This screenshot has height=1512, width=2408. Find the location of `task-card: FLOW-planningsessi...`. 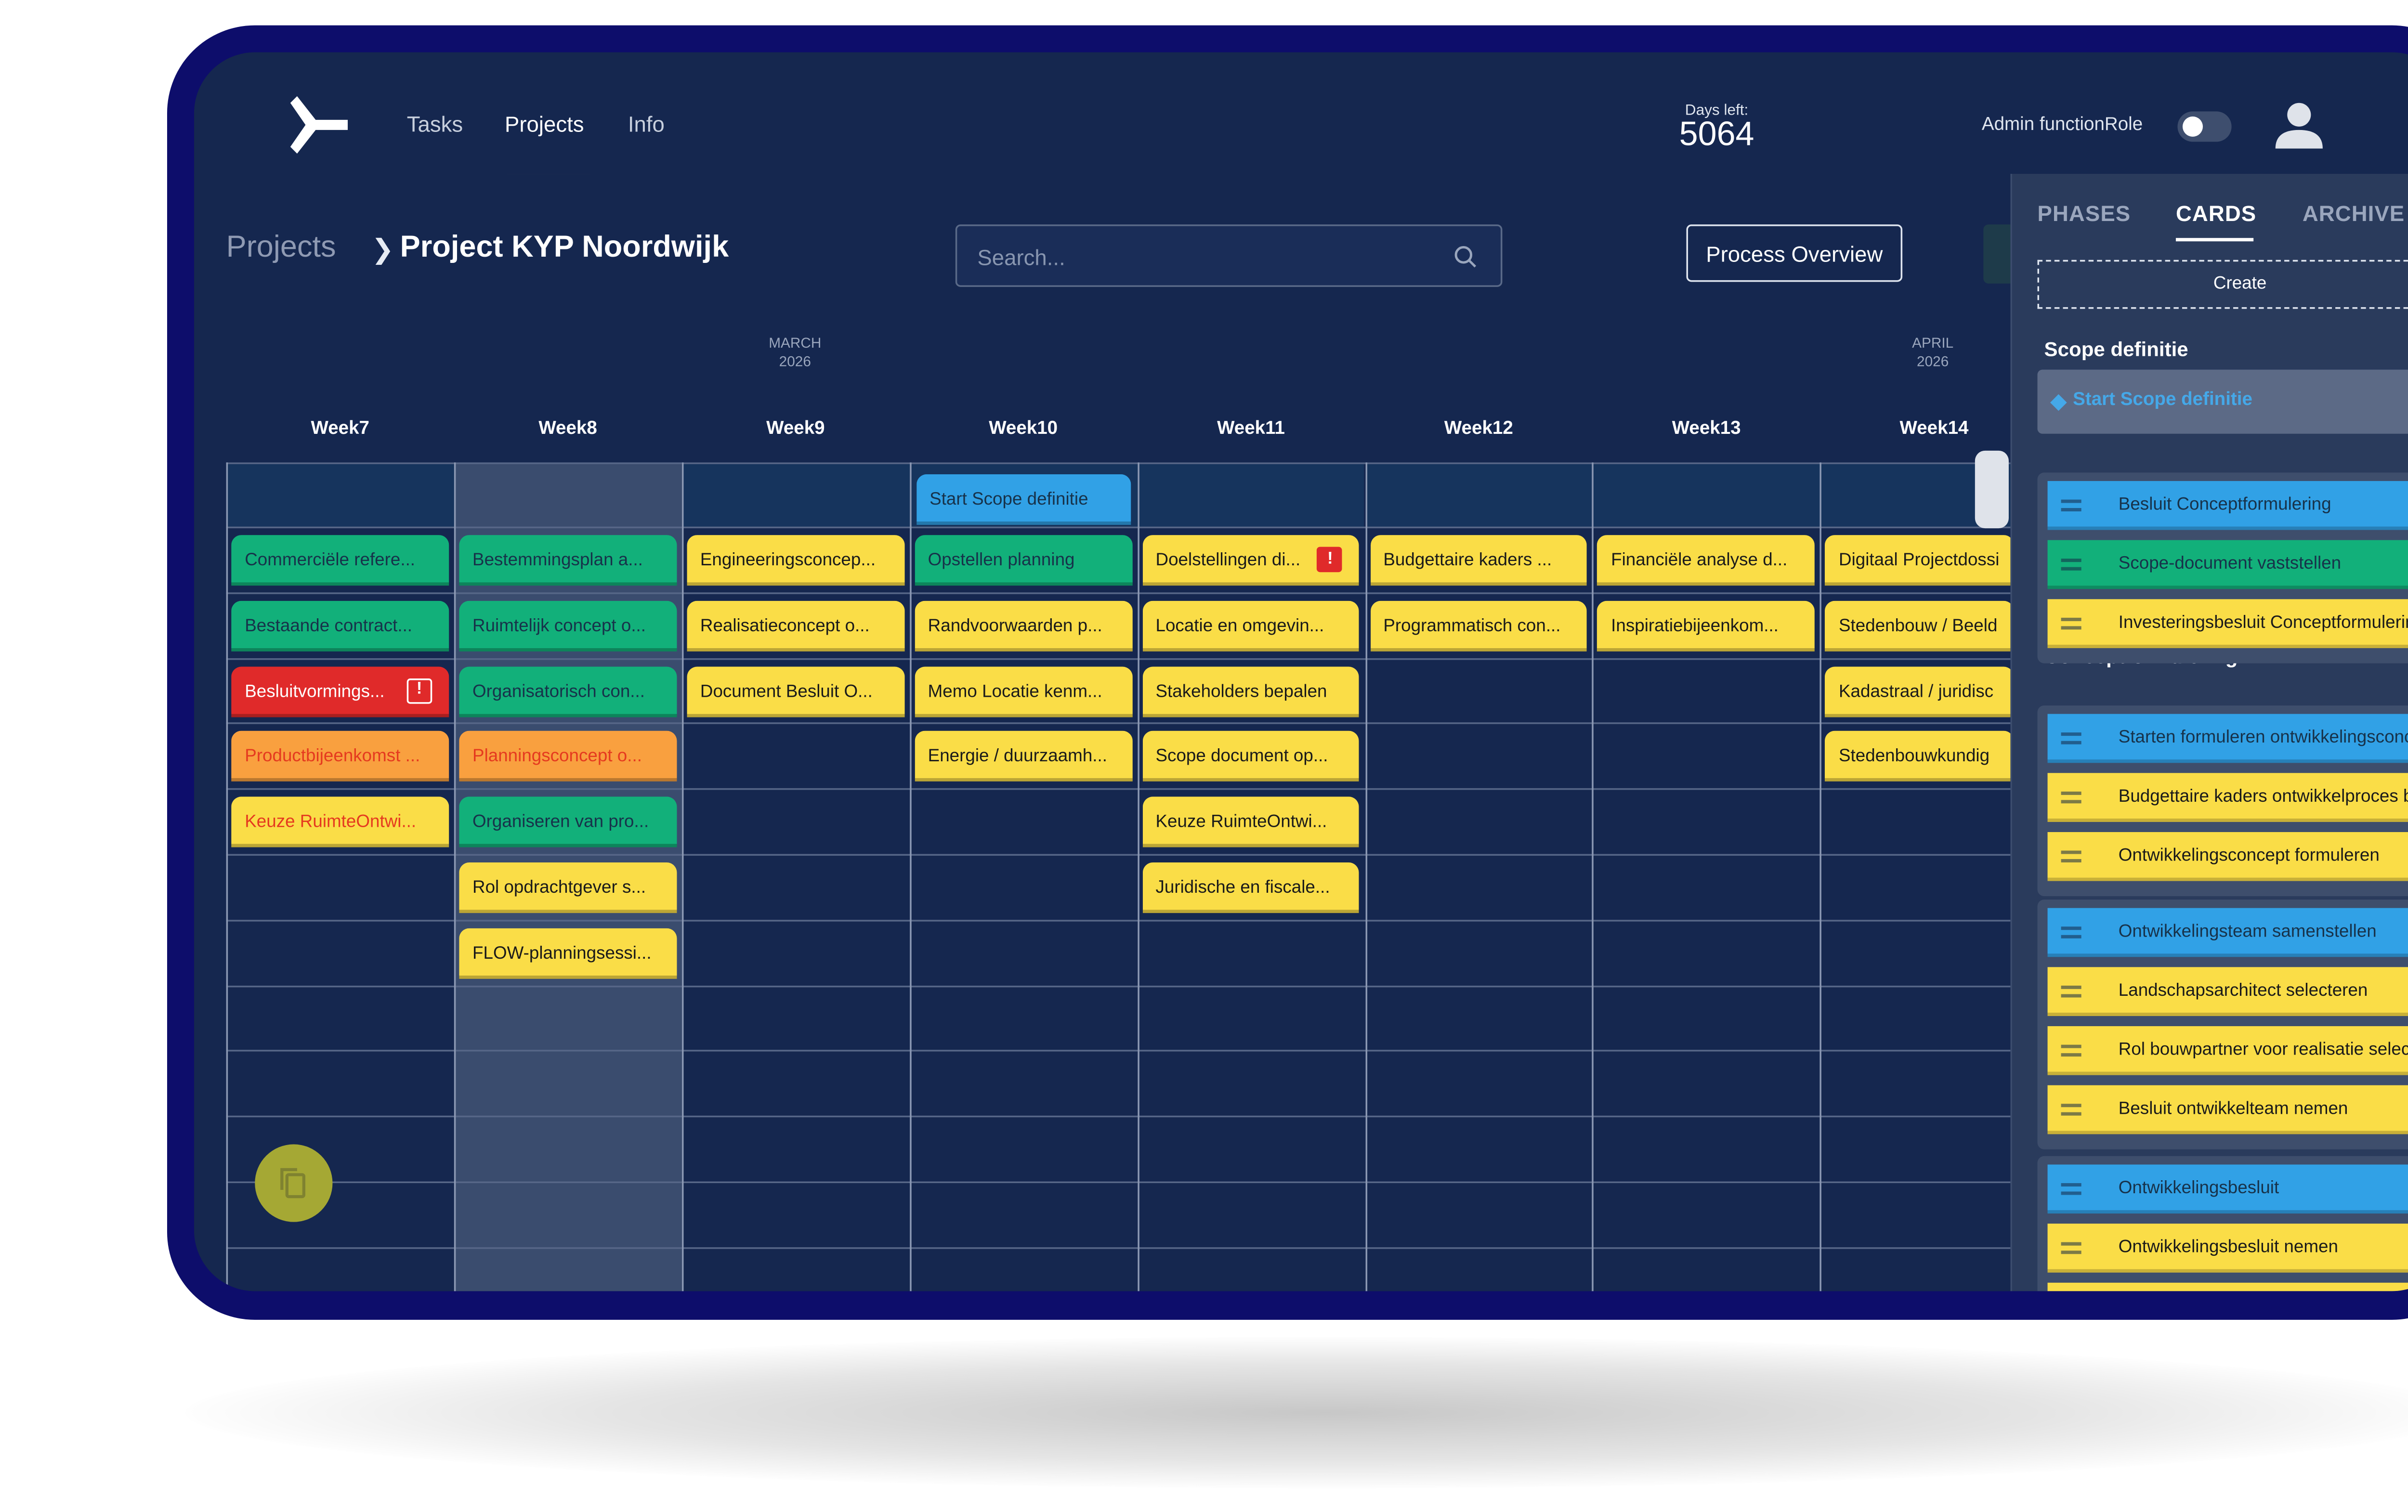

task-card: FLOW-planningsessi... is located at coordinates (567, 953).